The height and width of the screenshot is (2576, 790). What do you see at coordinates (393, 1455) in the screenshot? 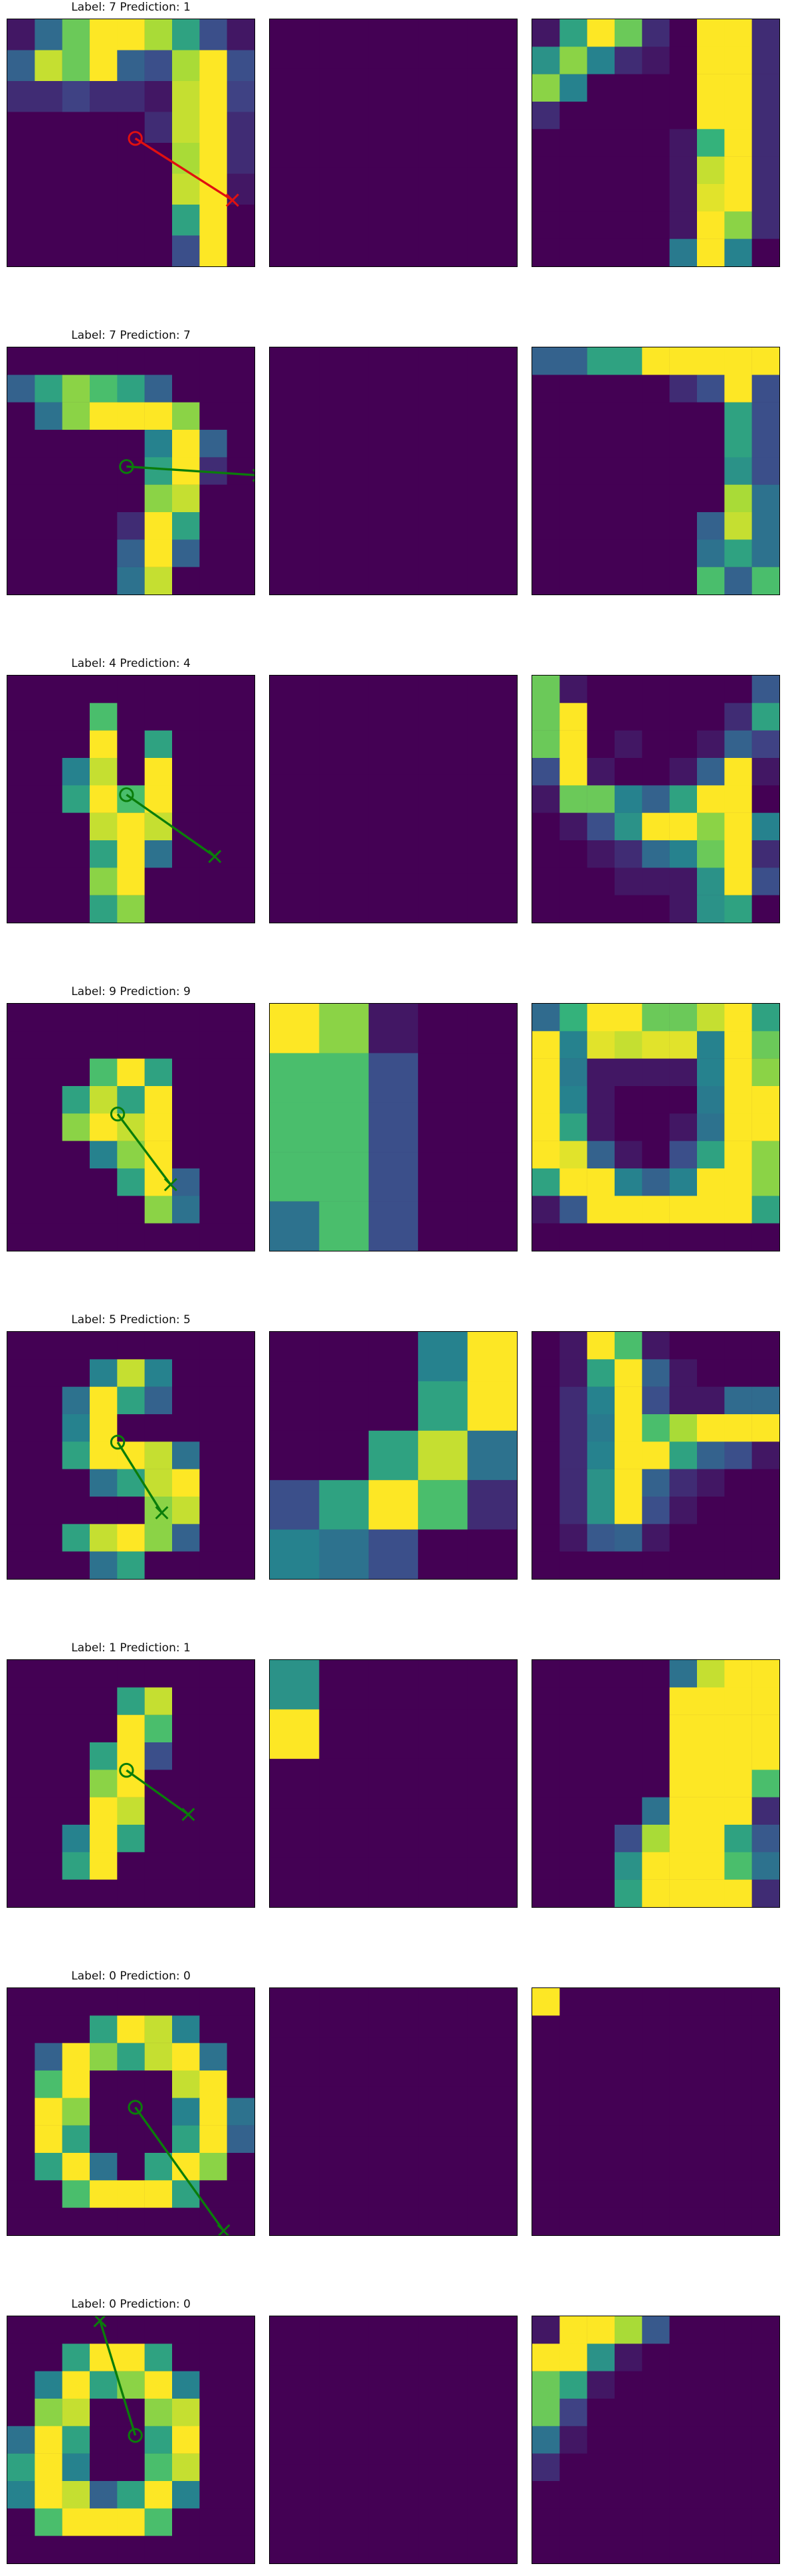
I see `glimpse-map-small` at bounding box center [393, 1455].